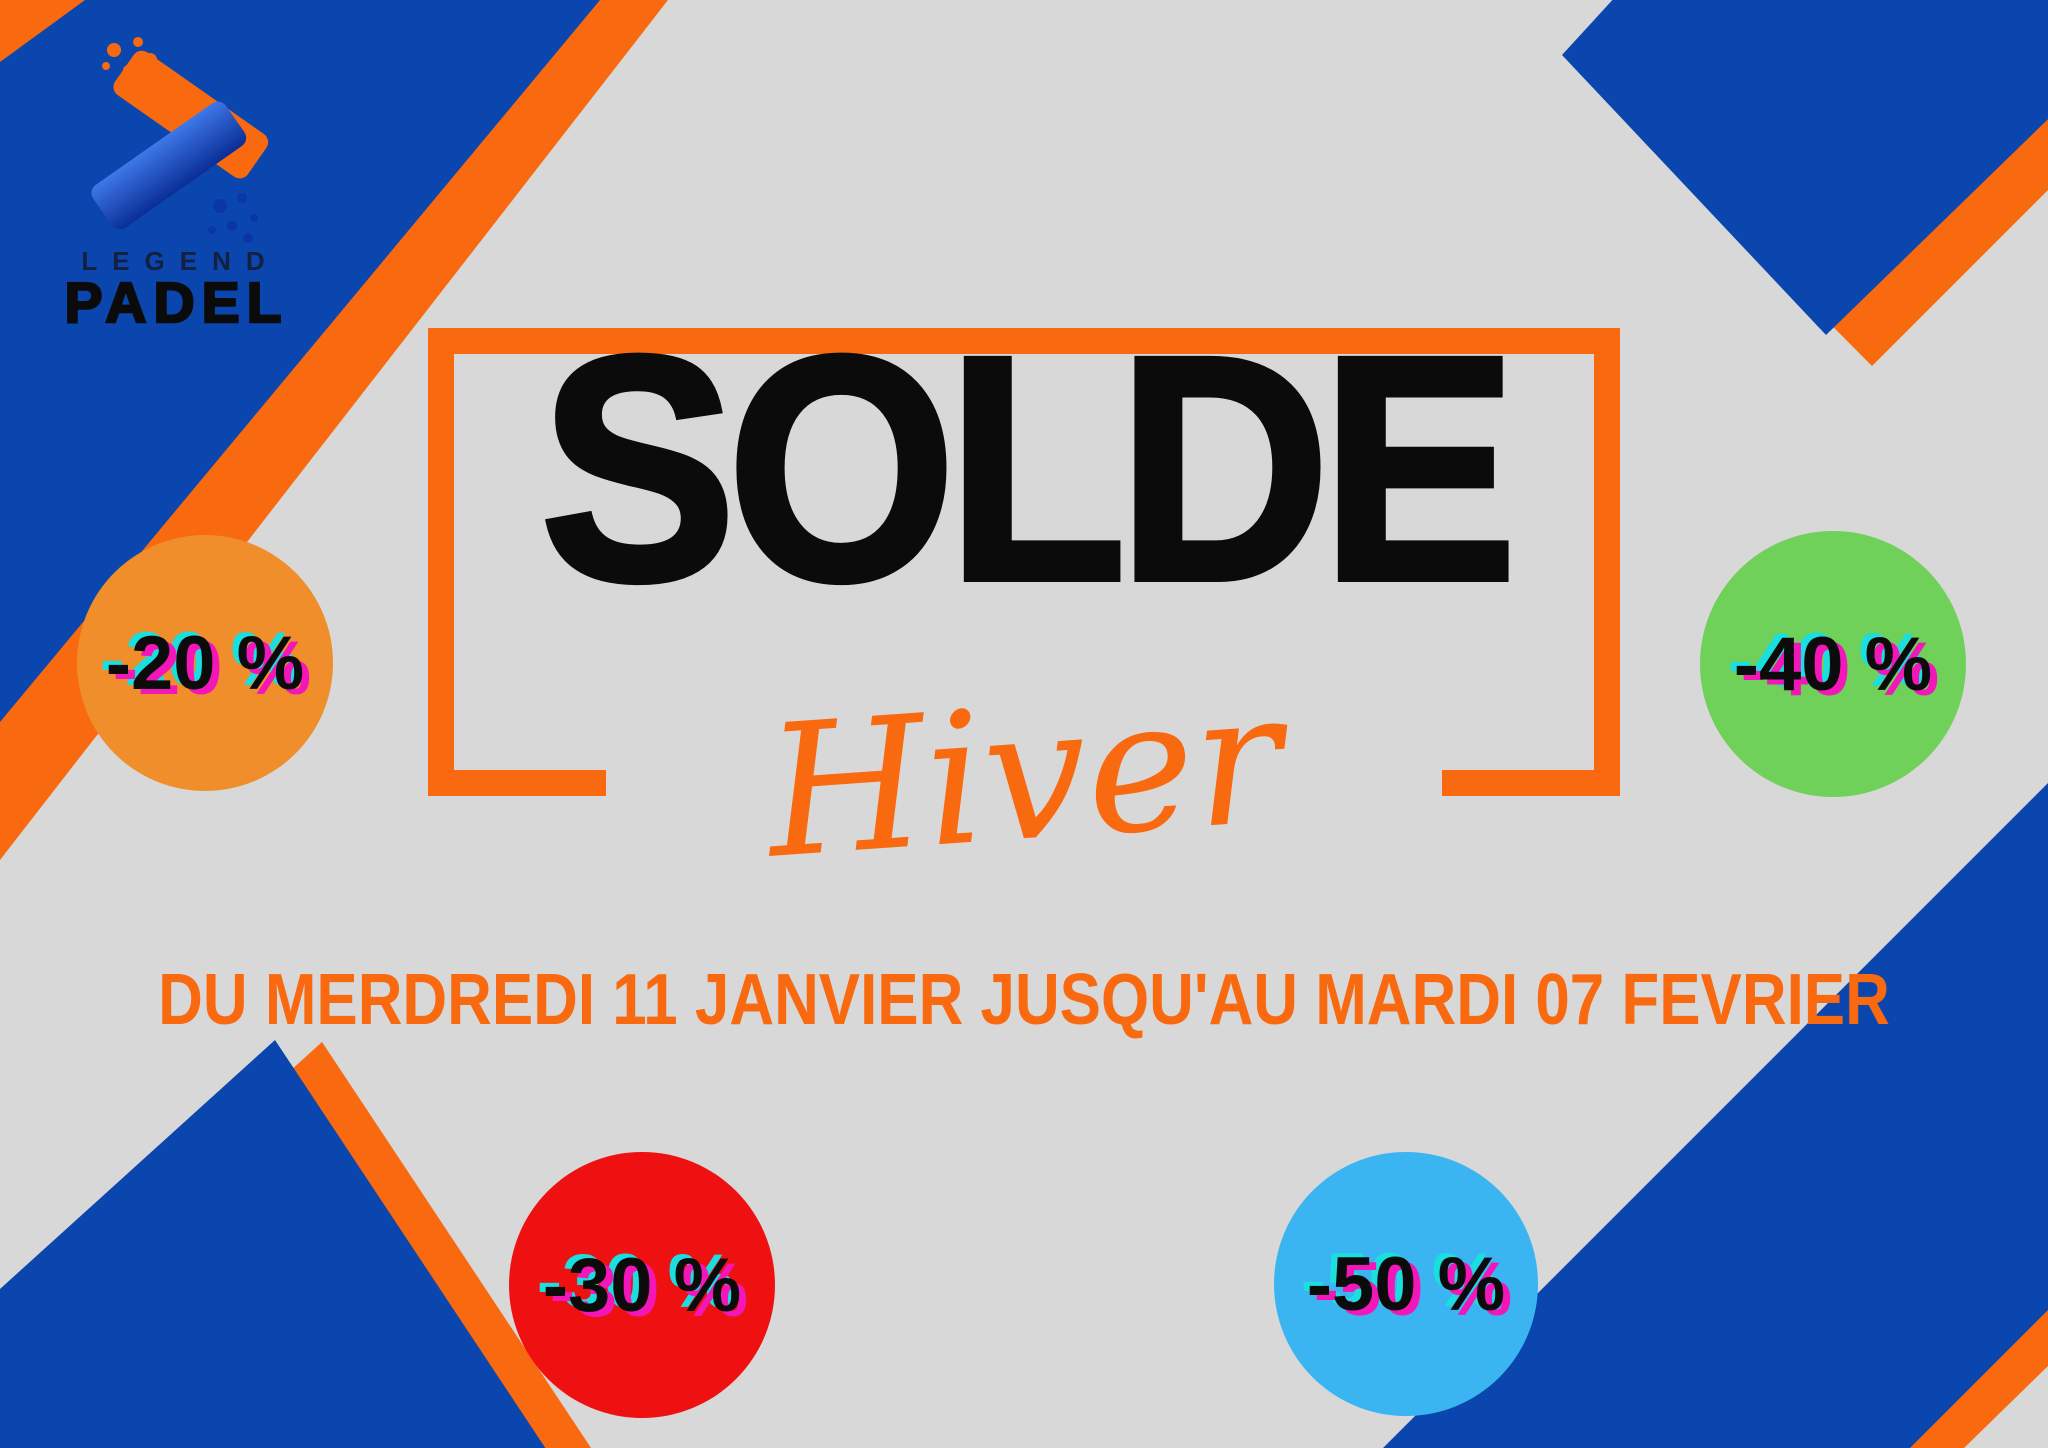 The width and height of the screenshot is (2048, 1448). Describe the element at coordinates (1979, 1379) in the screenshot. I see `bottom-right-orange-stripe` at that location.